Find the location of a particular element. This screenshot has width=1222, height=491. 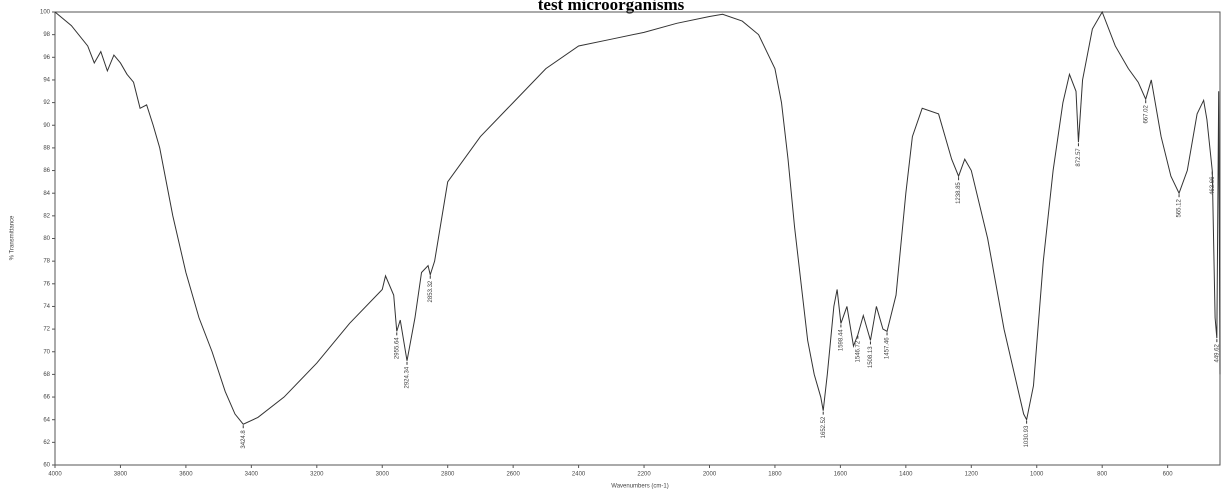

y-tick-label: 90 is located at coordinates (46, 126).